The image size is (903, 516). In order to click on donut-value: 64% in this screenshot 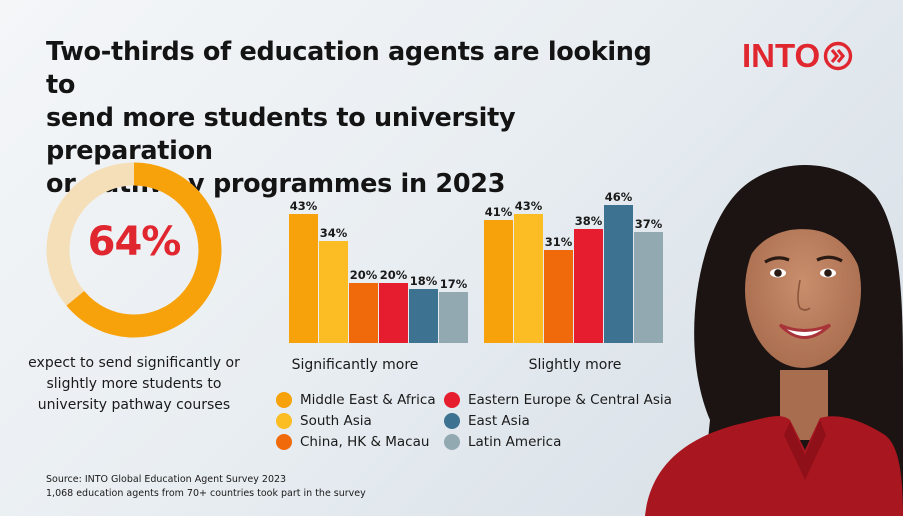, I will do `click(134, 242)`.